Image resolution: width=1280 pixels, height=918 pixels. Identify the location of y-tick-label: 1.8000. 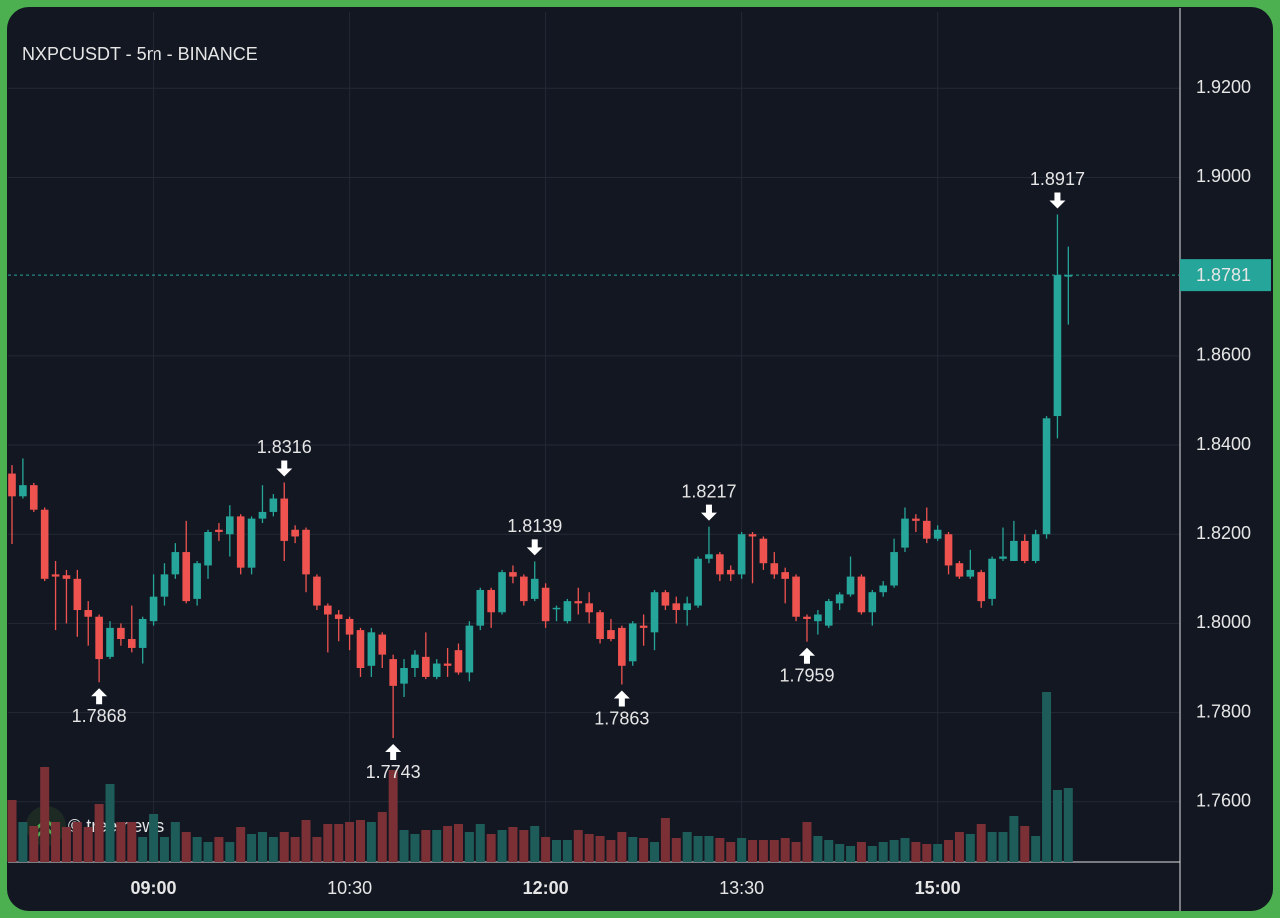
(1223, 622).